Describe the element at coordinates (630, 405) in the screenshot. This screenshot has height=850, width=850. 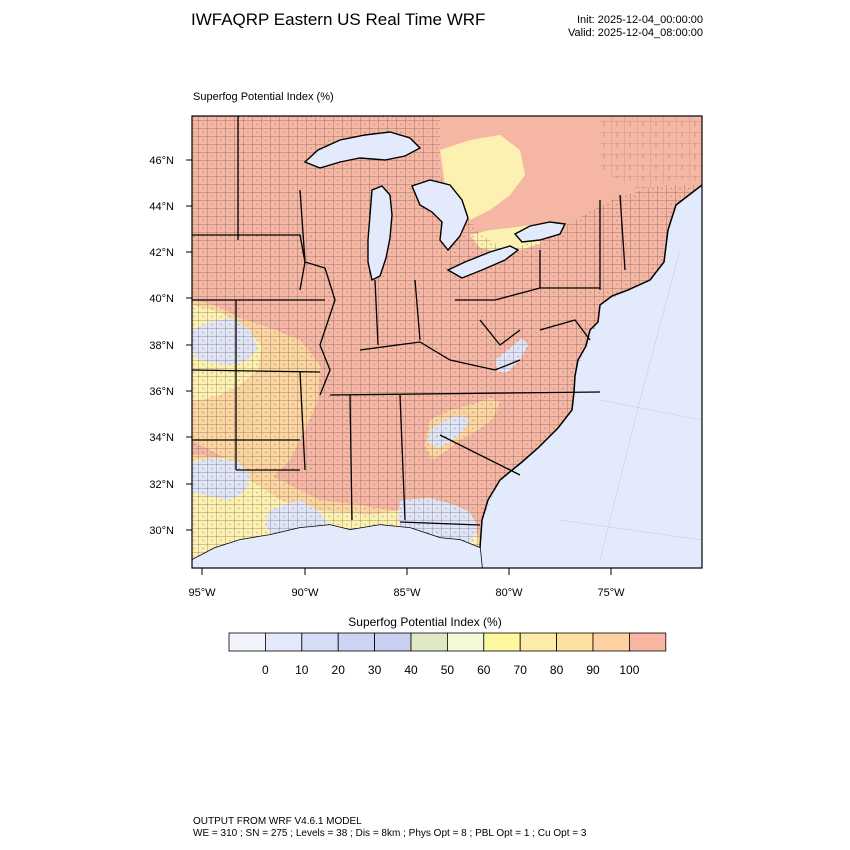
I see `graticule` at that location.